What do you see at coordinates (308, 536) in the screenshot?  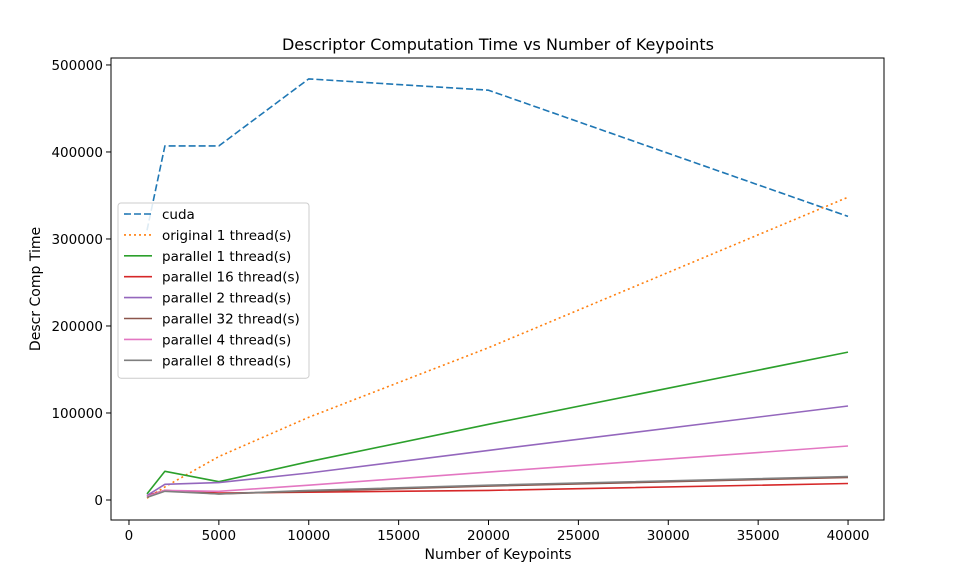 I see `x-tick-label: 10000` at bounding box center [308, 536].